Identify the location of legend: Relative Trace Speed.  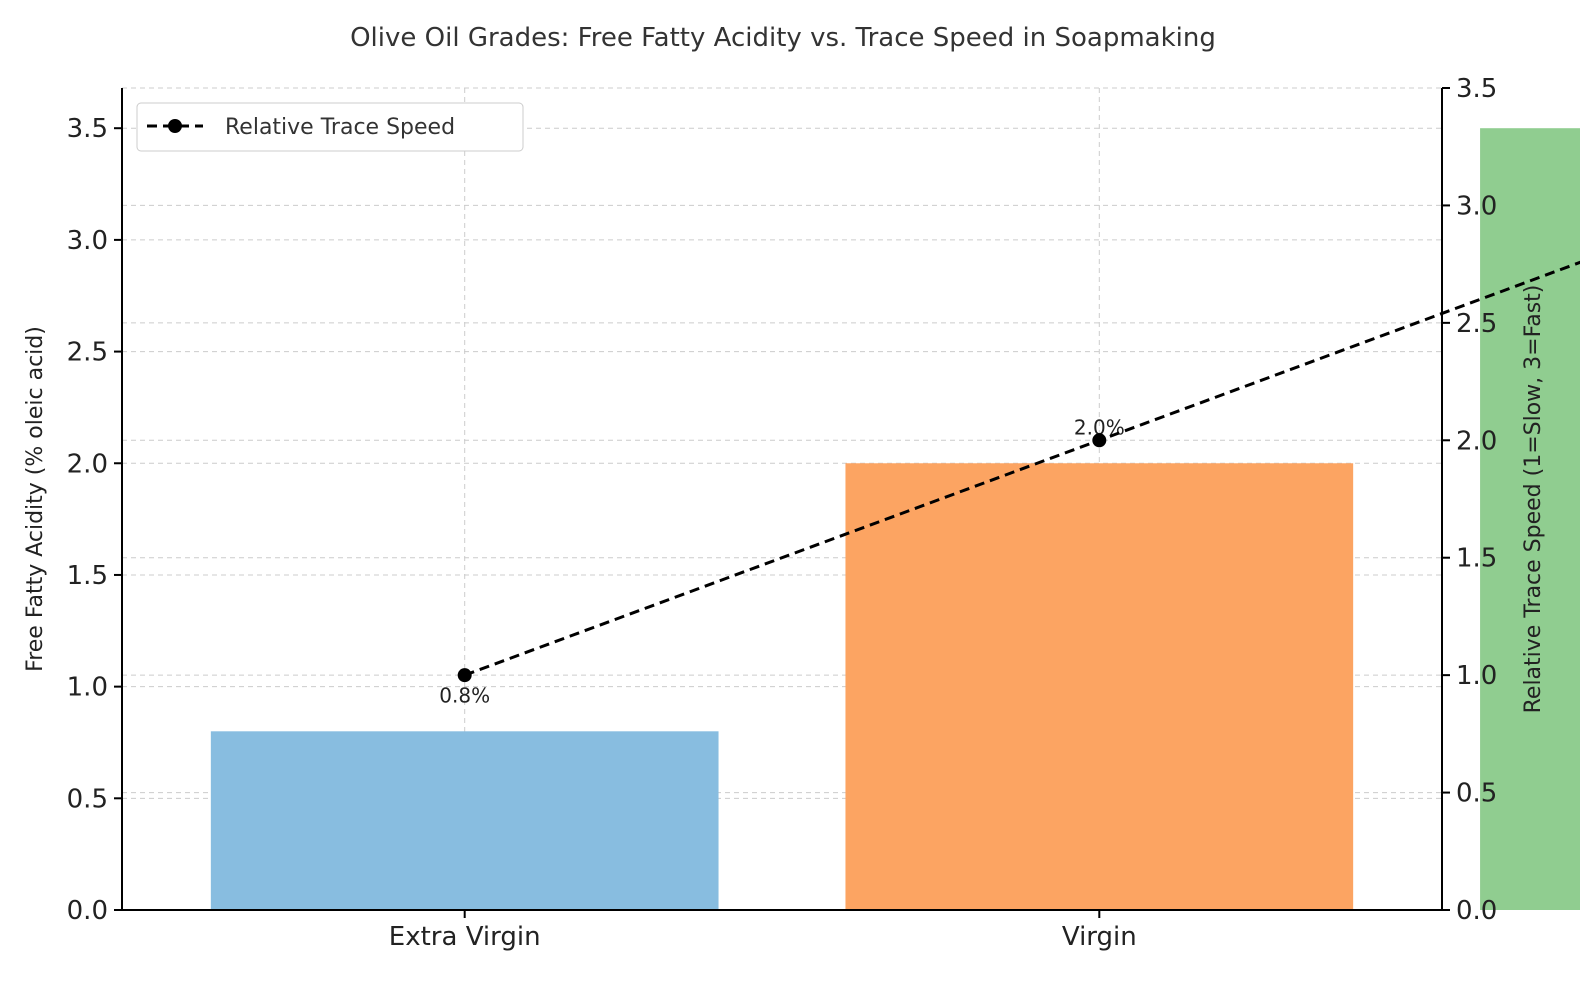
(330, 127).